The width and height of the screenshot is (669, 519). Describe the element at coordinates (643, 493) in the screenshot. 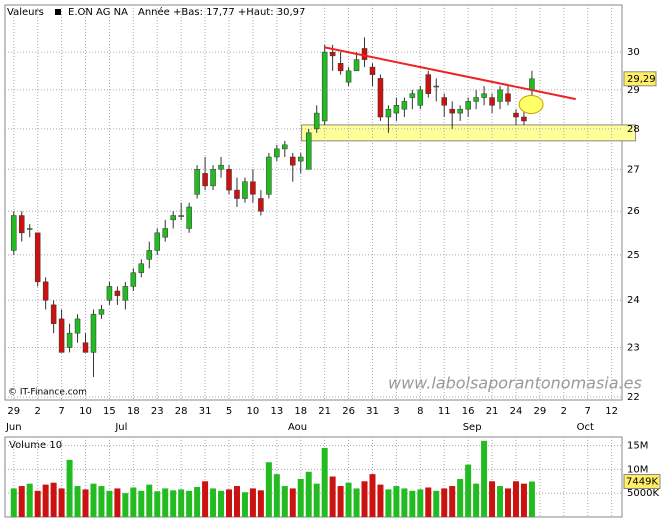

I see `y-tick-label: 5000K` at that location.